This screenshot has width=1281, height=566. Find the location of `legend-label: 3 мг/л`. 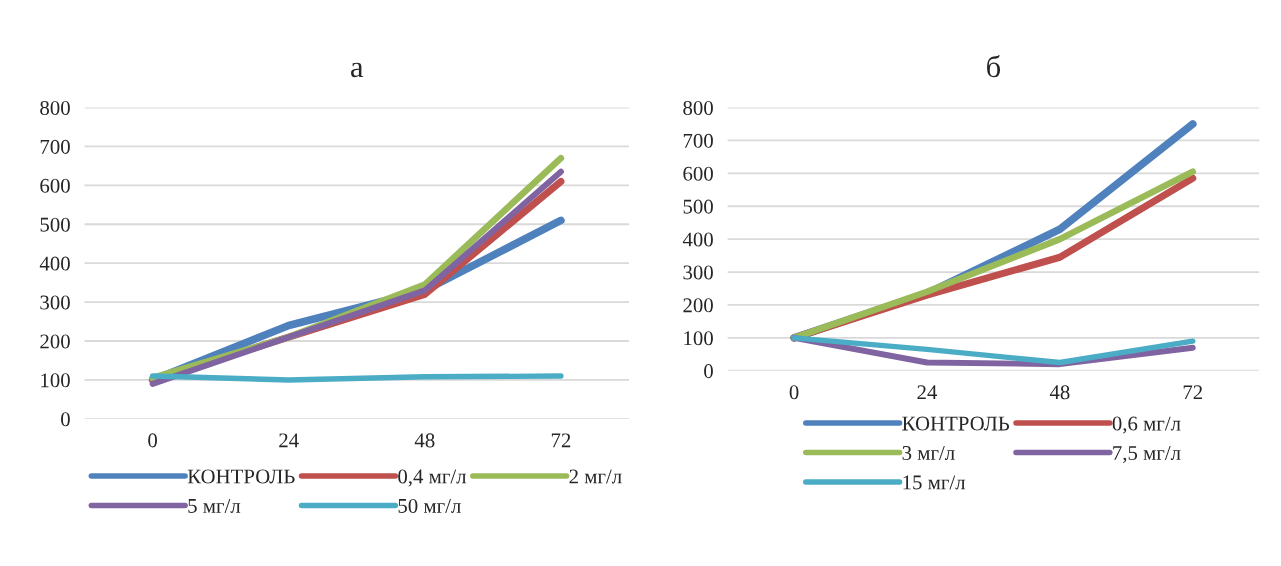

legend-label: 3 мг/л is located at coordinates (928, 453).